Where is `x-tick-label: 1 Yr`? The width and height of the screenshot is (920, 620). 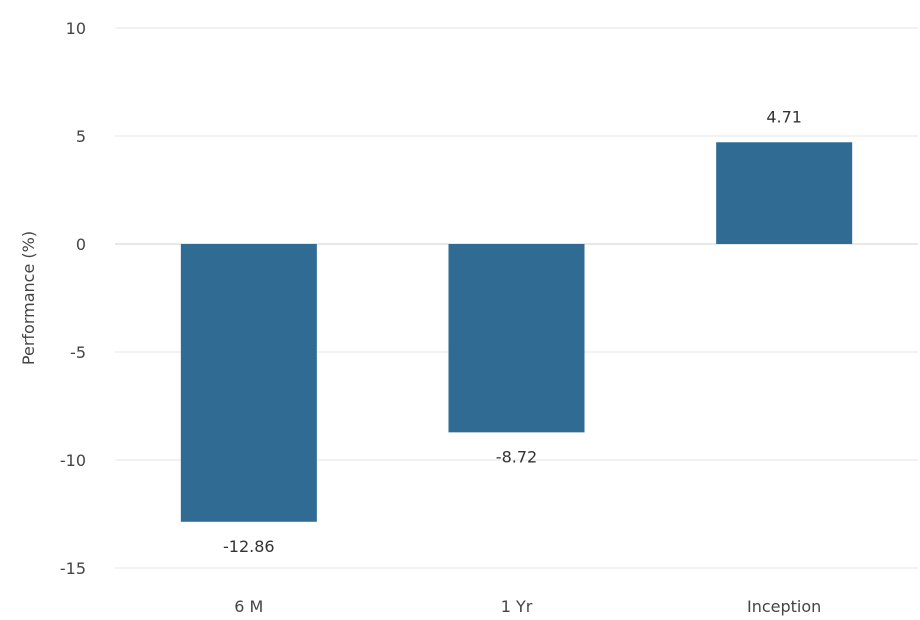 x-tick-label: 1 Yr is located at coordinates (517, 606).